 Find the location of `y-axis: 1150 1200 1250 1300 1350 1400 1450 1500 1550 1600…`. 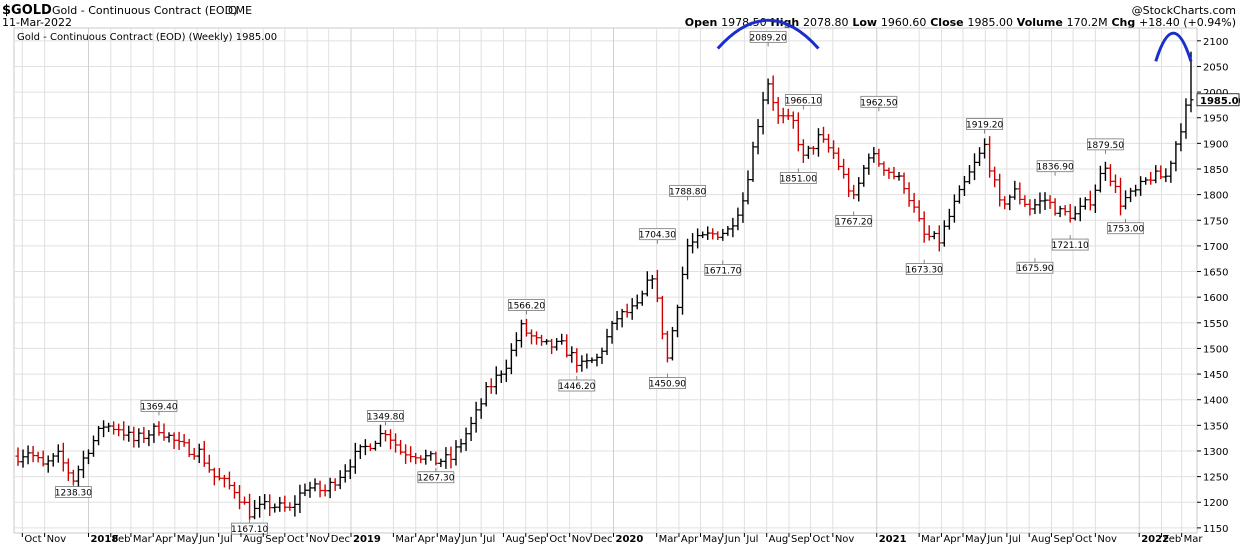

y-axis: 1150 1200 1250 1300 1350 1400 1450 1500 1550 1600… is located at coordinates (1218, 286).